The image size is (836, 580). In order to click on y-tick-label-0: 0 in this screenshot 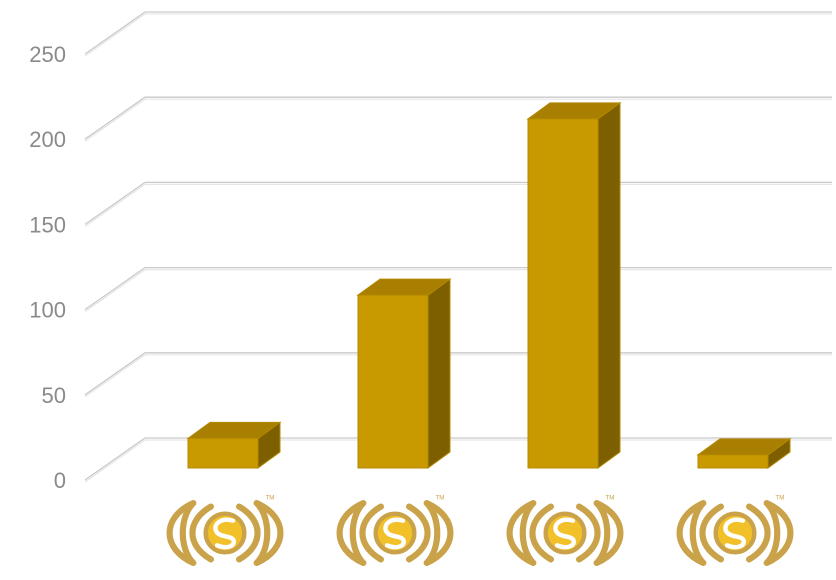, I will do `click(60, 480)`.